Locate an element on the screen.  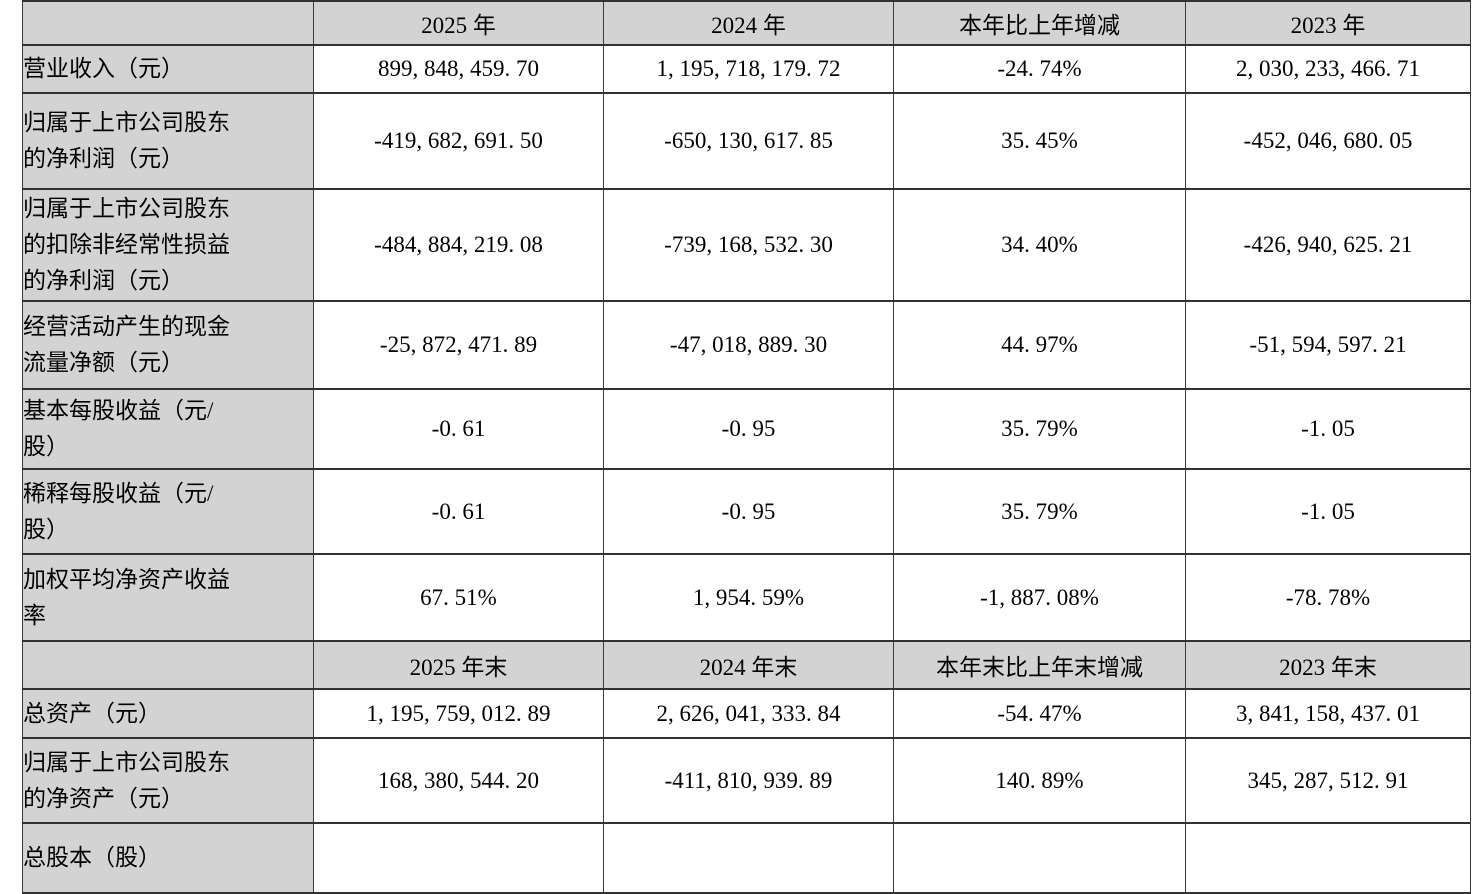
row-label: 基本每股收益（元/ 股） is located at coordinates (168, 429).